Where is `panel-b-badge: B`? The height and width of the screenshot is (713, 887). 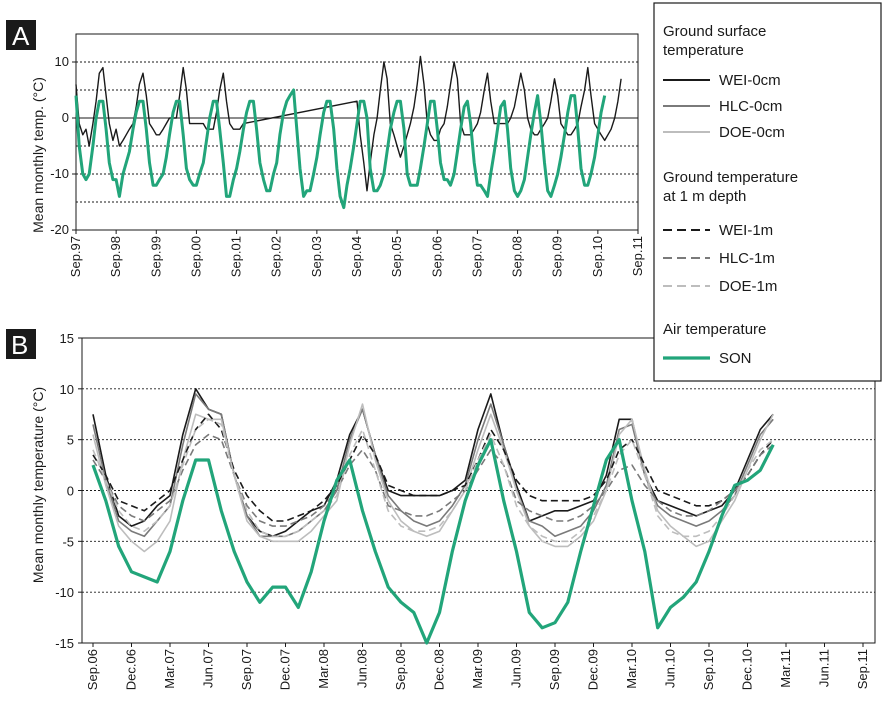
panel-b-badge: B is located at coordinates (19, 345).